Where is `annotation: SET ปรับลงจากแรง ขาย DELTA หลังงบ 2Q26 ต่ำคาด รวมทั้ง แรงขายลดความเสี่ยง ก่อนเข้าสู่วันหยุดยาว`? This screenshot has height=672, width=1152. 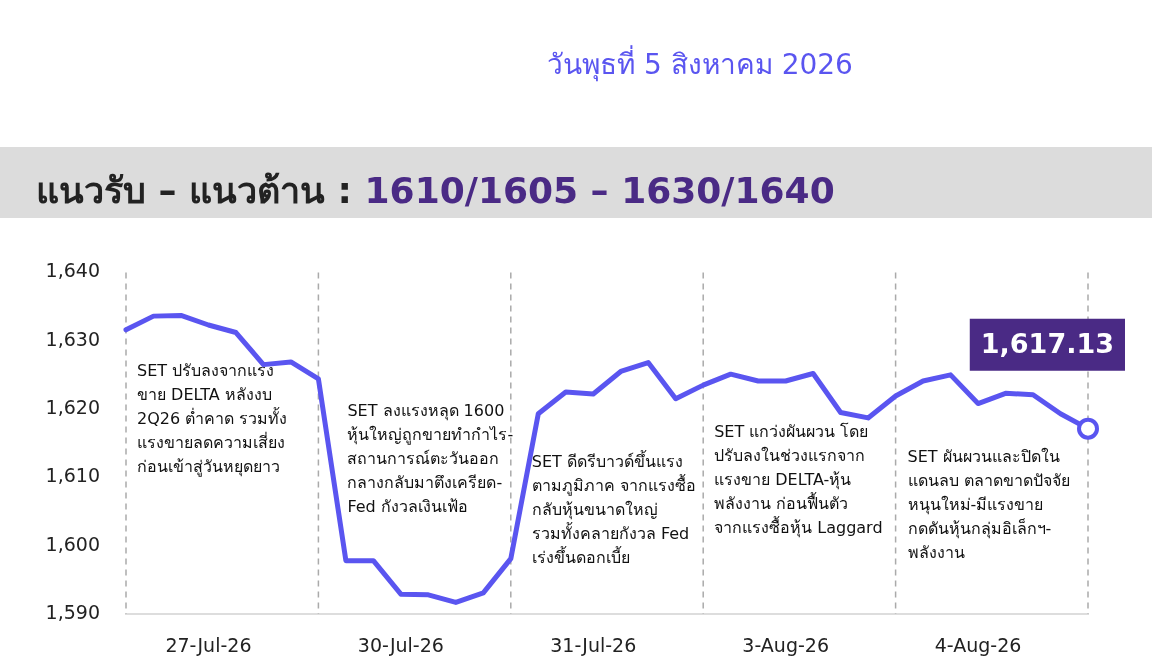 annotation: SET ปรับลงจากแรง ขาย DELTA หลังงบ 2Q26 ต่ำคาด รวมทั้ง แรงขายลดความเสี่ยง ก่อนเข้าสู่วันหยุดยาว is located at coordinates (212, 419).